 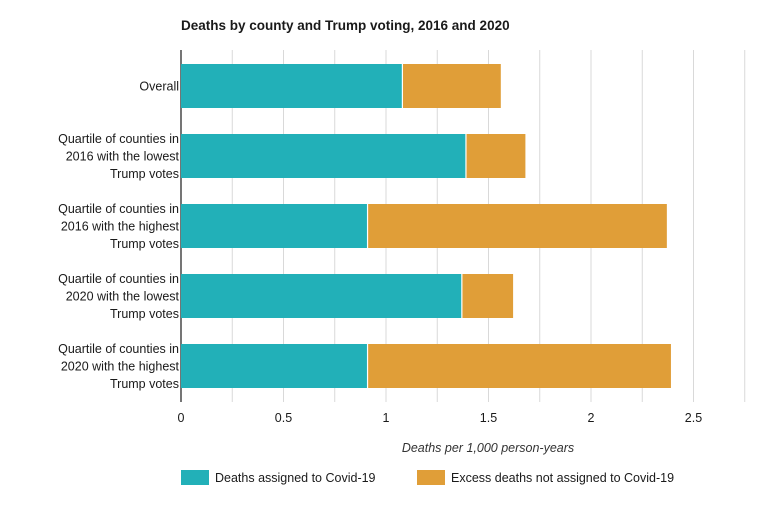 I want to click on category-label: 2020 with the lowest, so click(x=123, y=297).